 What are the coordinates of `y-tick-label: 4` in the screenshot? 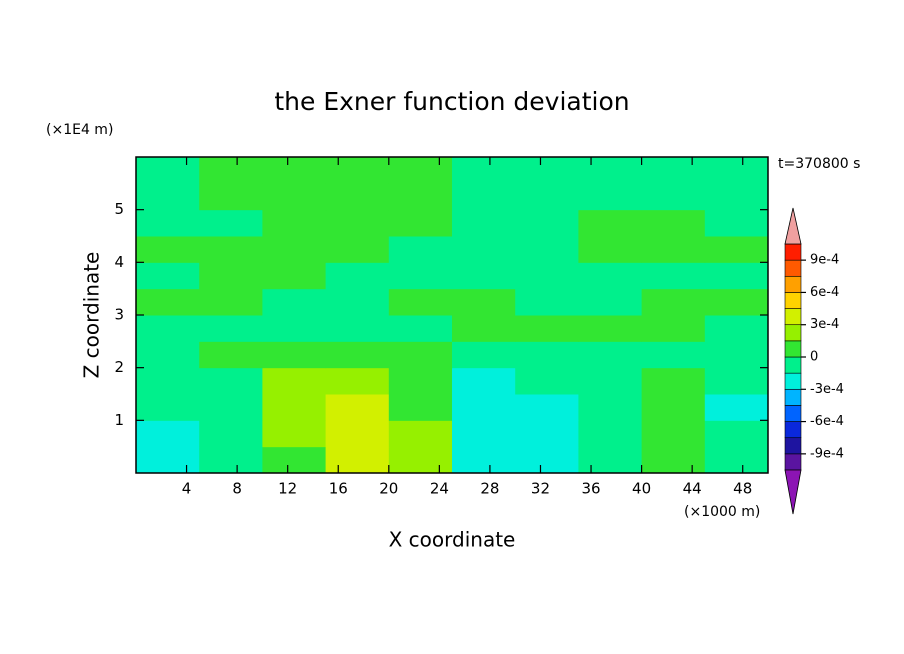 It's located at (119, 262).